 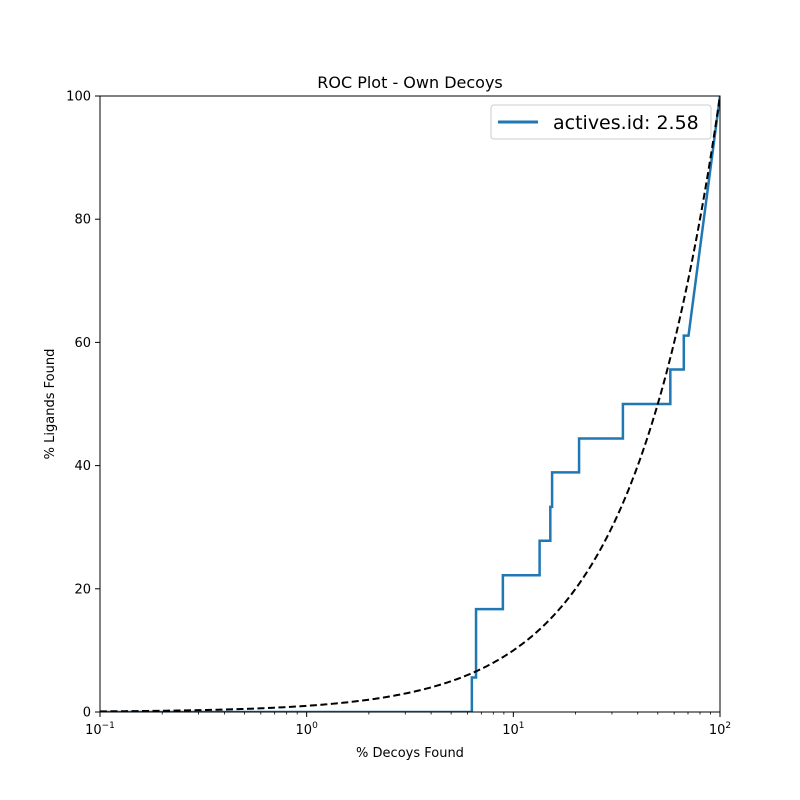 I want to click on y-tick-label: 0, so click(x=87, y=713).